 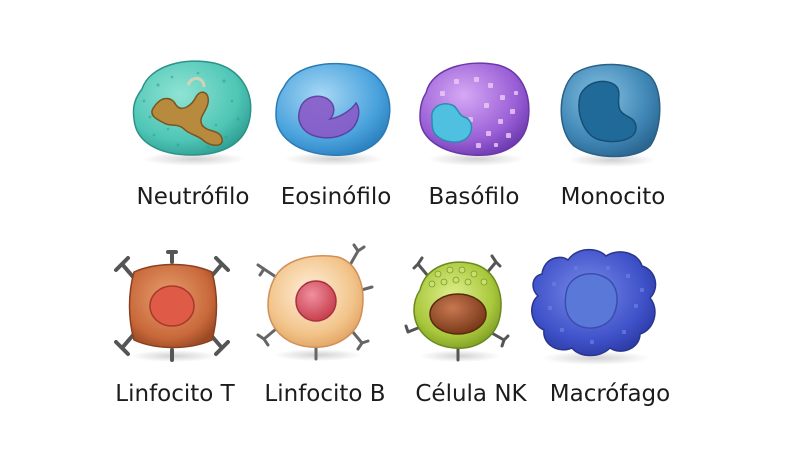 What do you see at coordinates (193, 111) in the screenshot?
I see `neutrophil-cell-icon` at bounding box center [193, 111].